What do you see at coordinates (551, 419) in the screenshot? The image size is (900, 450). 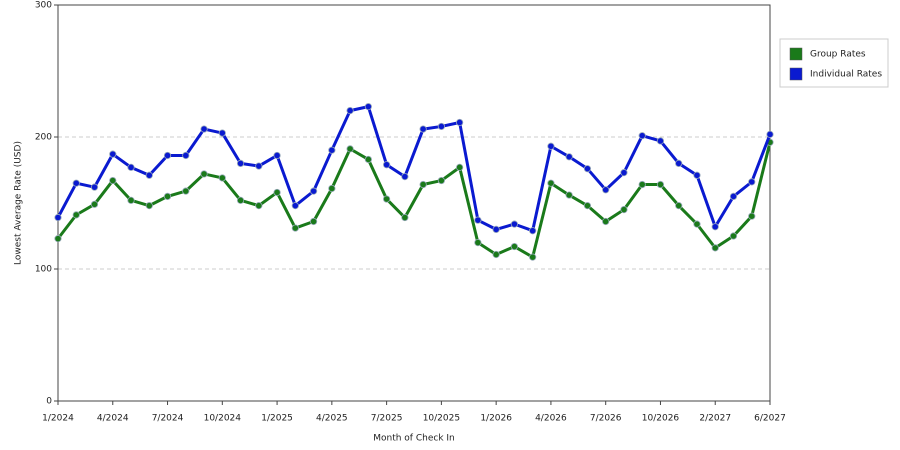 I see `x-tick-label: 4/2026` at bounding box center [551, 419].